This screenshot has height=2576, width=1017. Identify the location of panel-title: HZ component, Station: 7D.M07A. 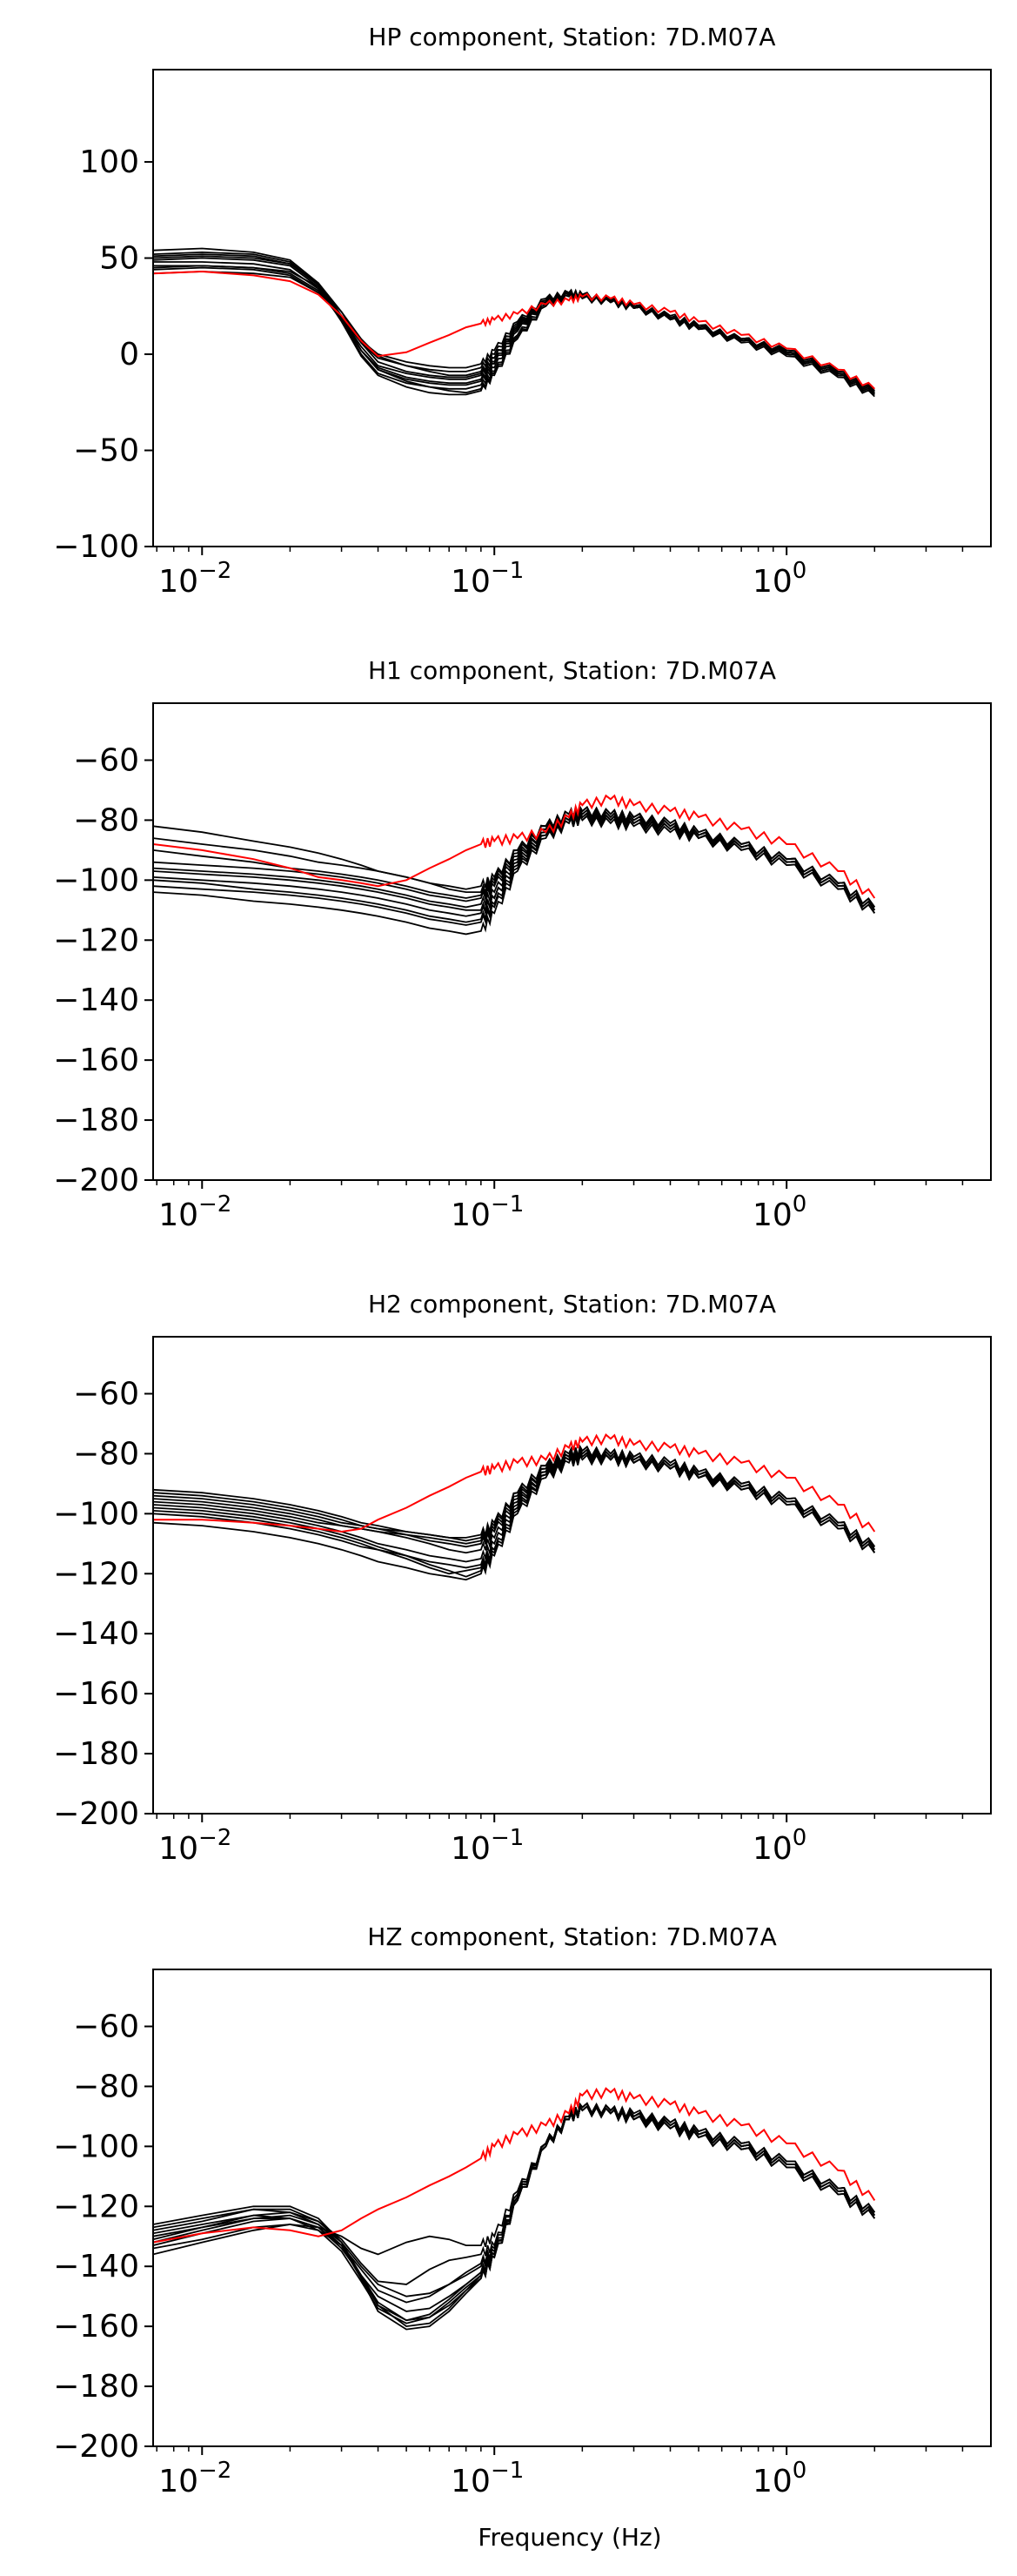
(571, 1936).